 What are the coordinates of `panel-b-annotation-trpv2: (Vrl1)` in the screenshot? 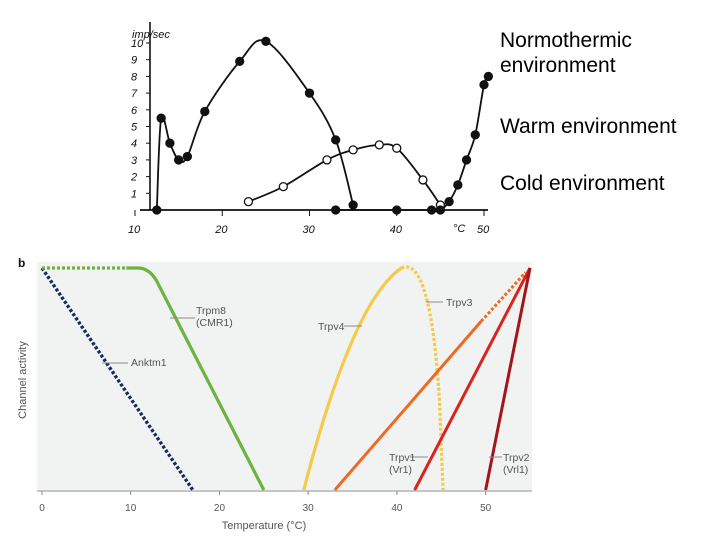 It's located at (515, 470).